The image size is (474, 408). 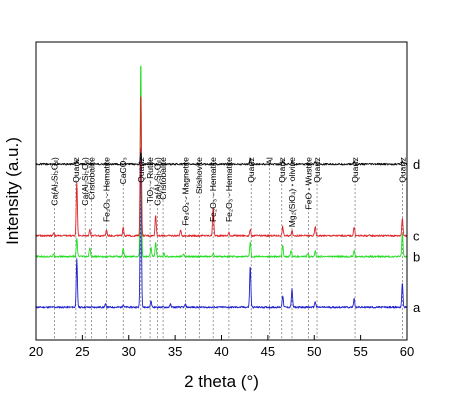 I want to click on x-tick-label: 50, so click(x=314, y=351).